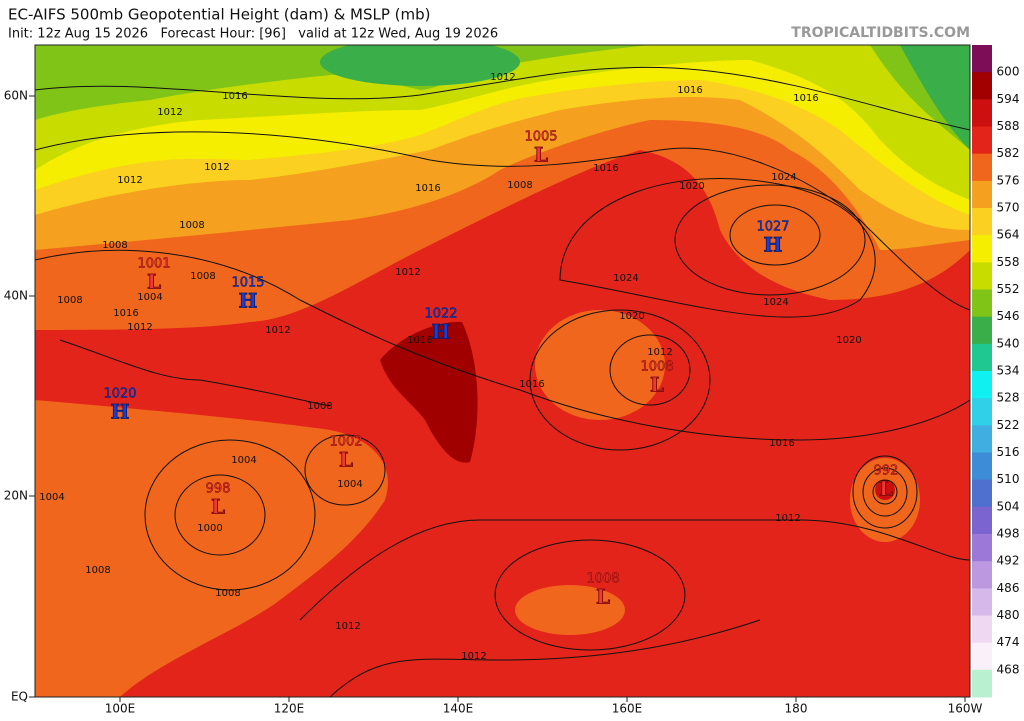  Describe the element at coordinates (796, 709) in the screenshot. I see `lon-label: 180` at that location.